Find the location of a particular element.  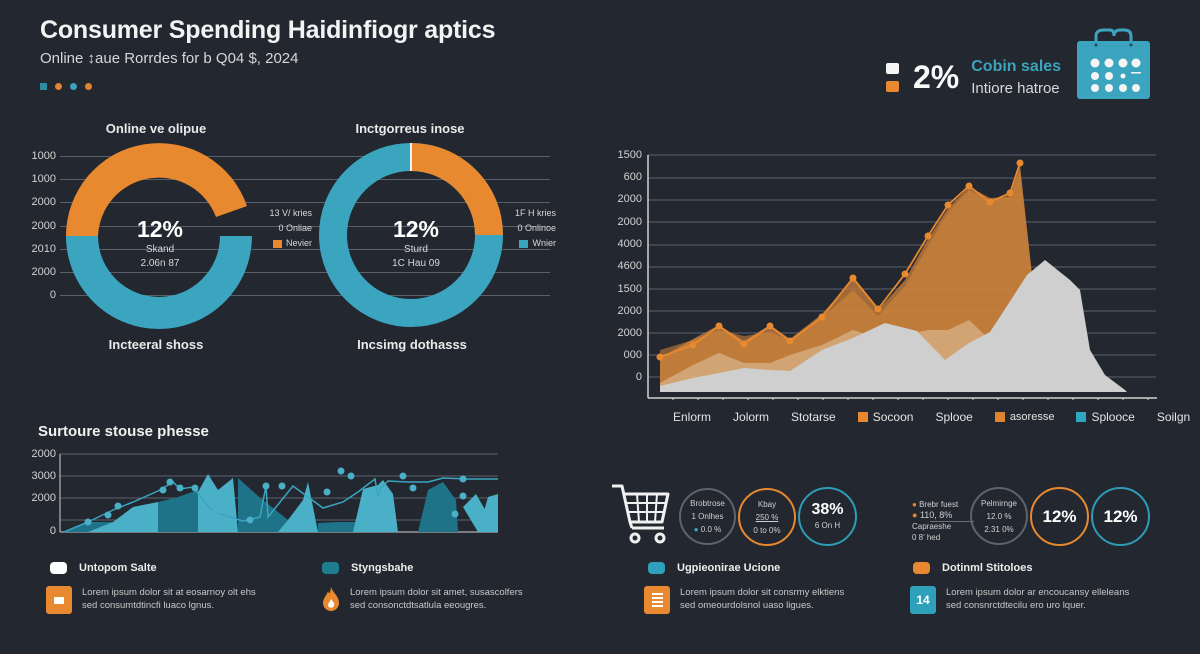

page-subtitle: Online ↕aue Rorrdes for b Q04 $, 2024 is located at coordinates (169, 58).